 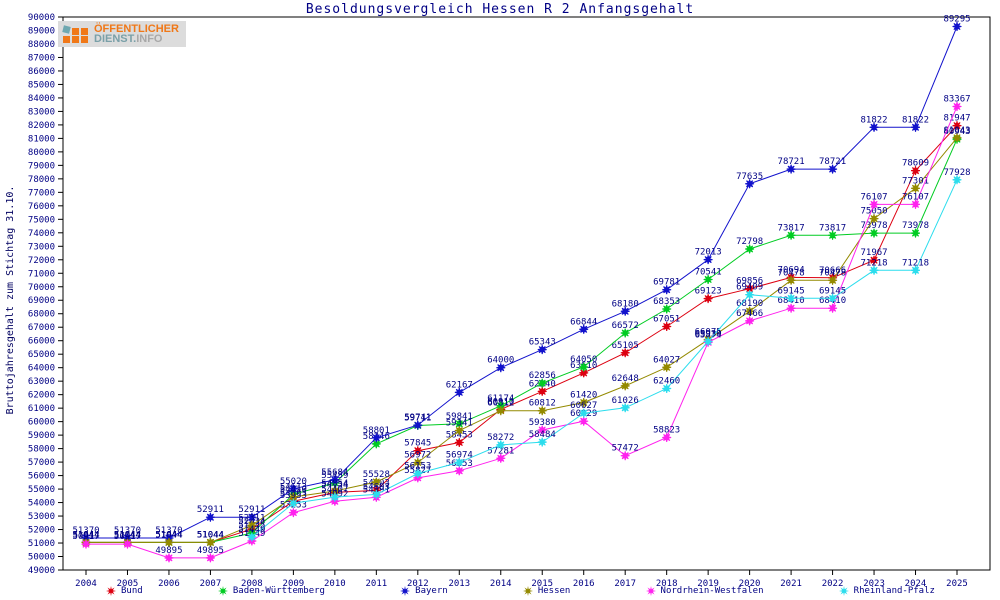 I want to click on point-label: 65874, so click(x=708, y=335).